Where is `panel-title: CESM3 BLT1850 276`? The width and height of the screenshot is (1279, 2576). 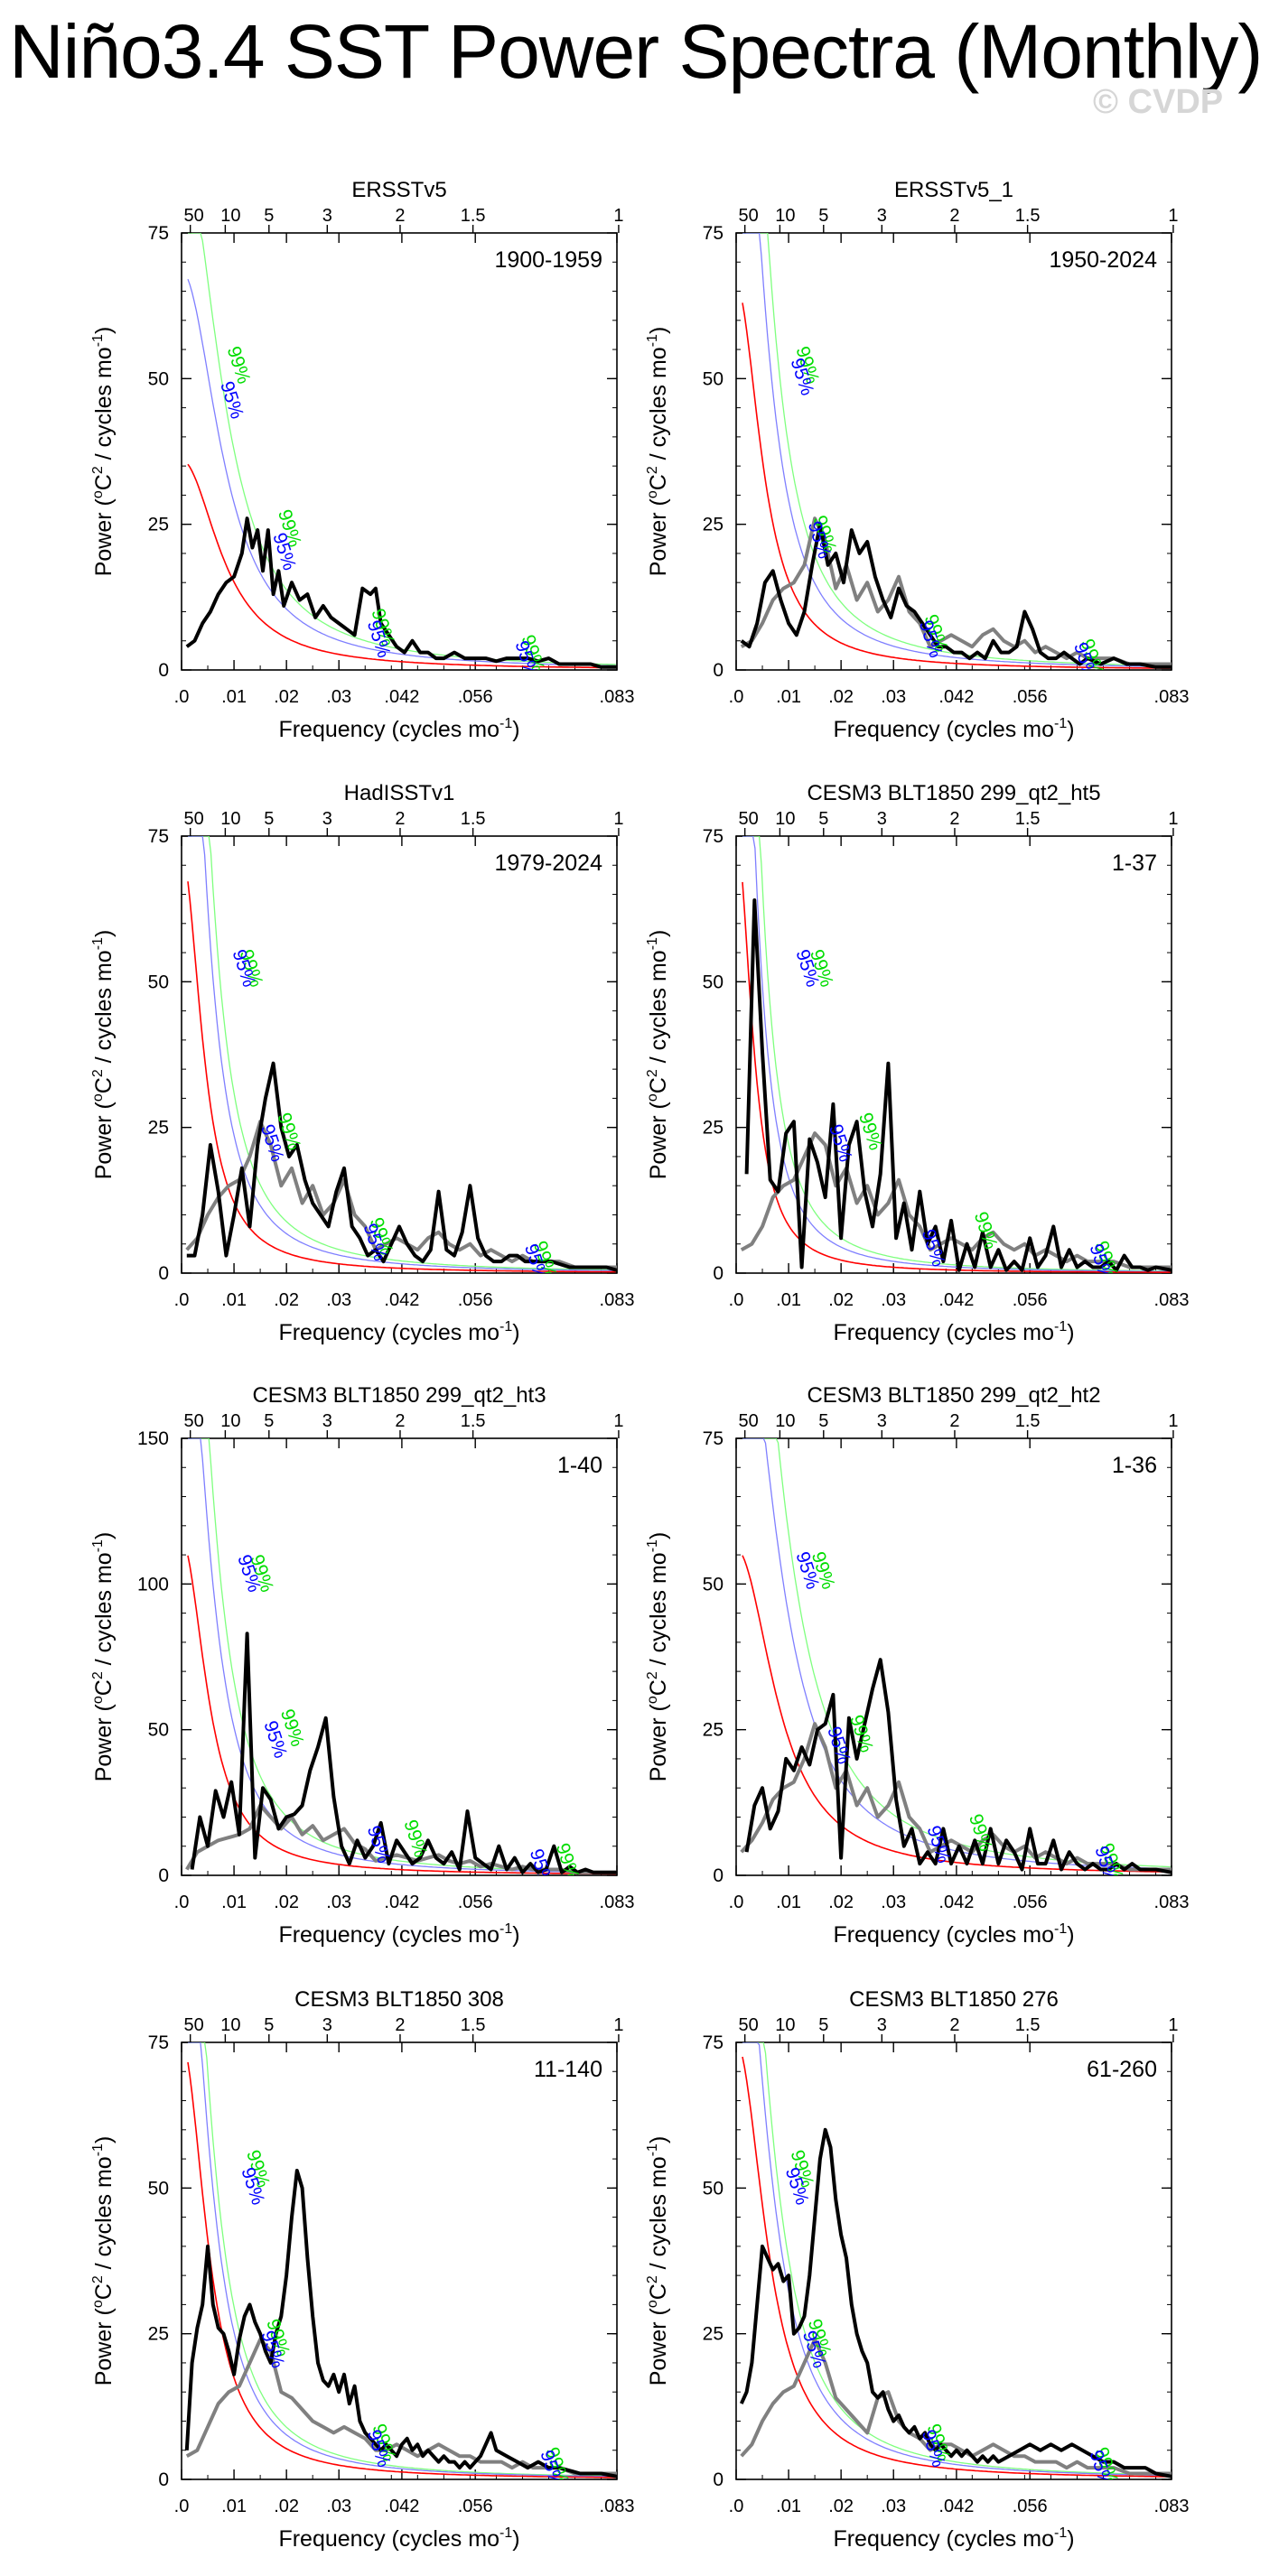
panel-title: CESM3 BLT1850 276 is located at coordinates (954, 1999).